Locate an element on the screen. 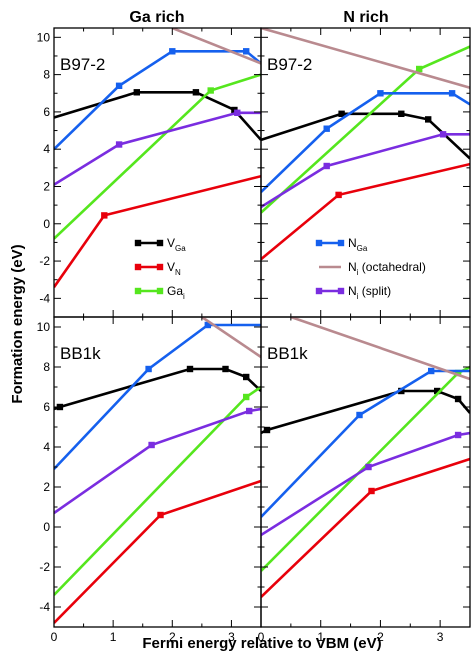 The height and width of the screenshot is (659, 474). y-tick-label: 4 is located at coordinates (46, 447).